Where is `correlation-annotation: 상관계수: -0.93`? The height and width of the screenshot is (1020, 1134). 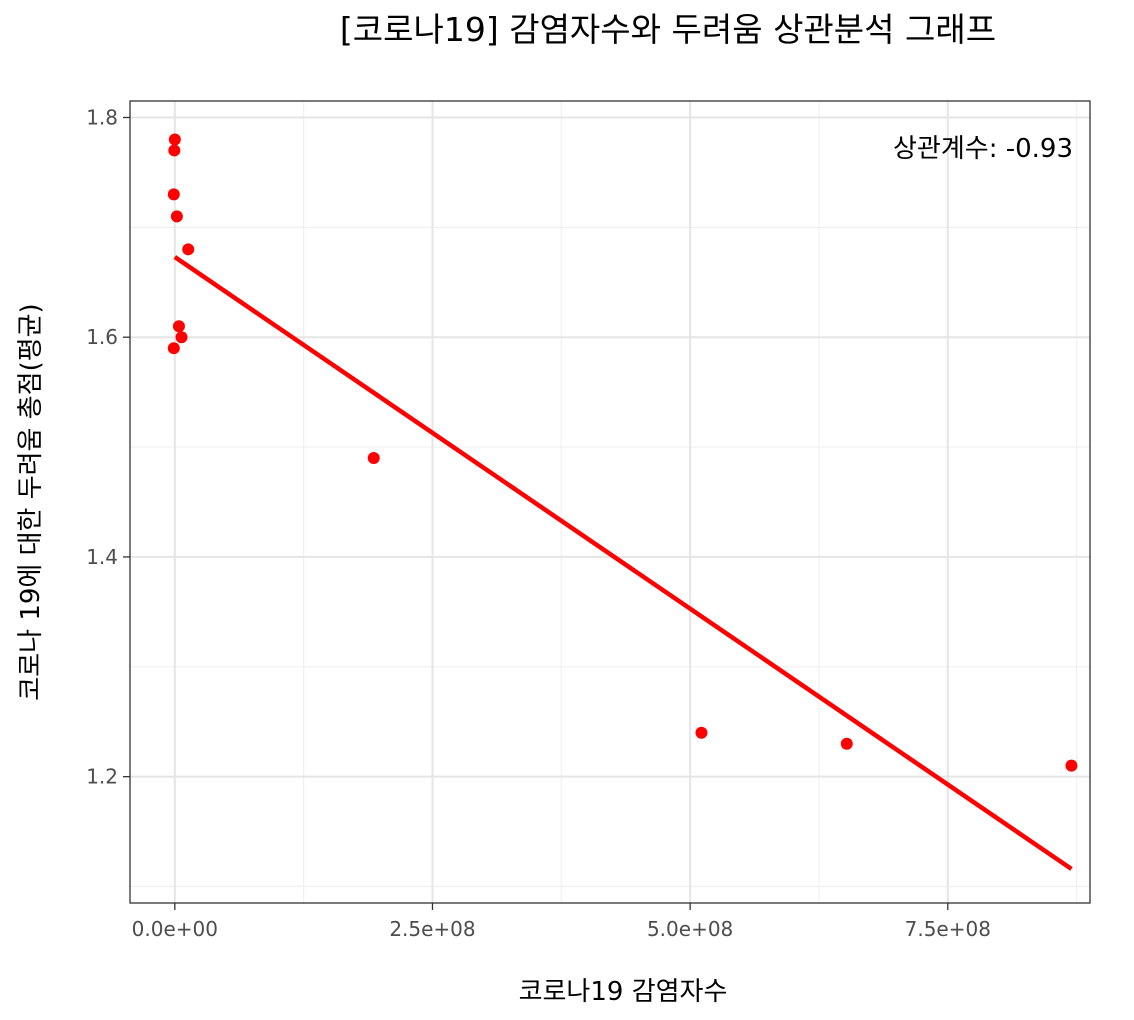 correlation-annotation: 상관계수: -0.93 is located at coordinates (983, 149).